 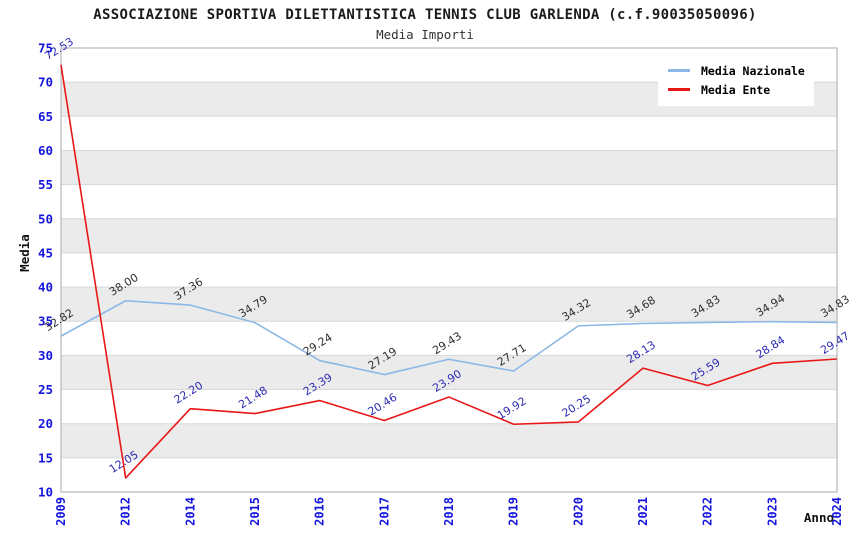 I want to click on y-tick-label: 75, so click(x=45, y=48).